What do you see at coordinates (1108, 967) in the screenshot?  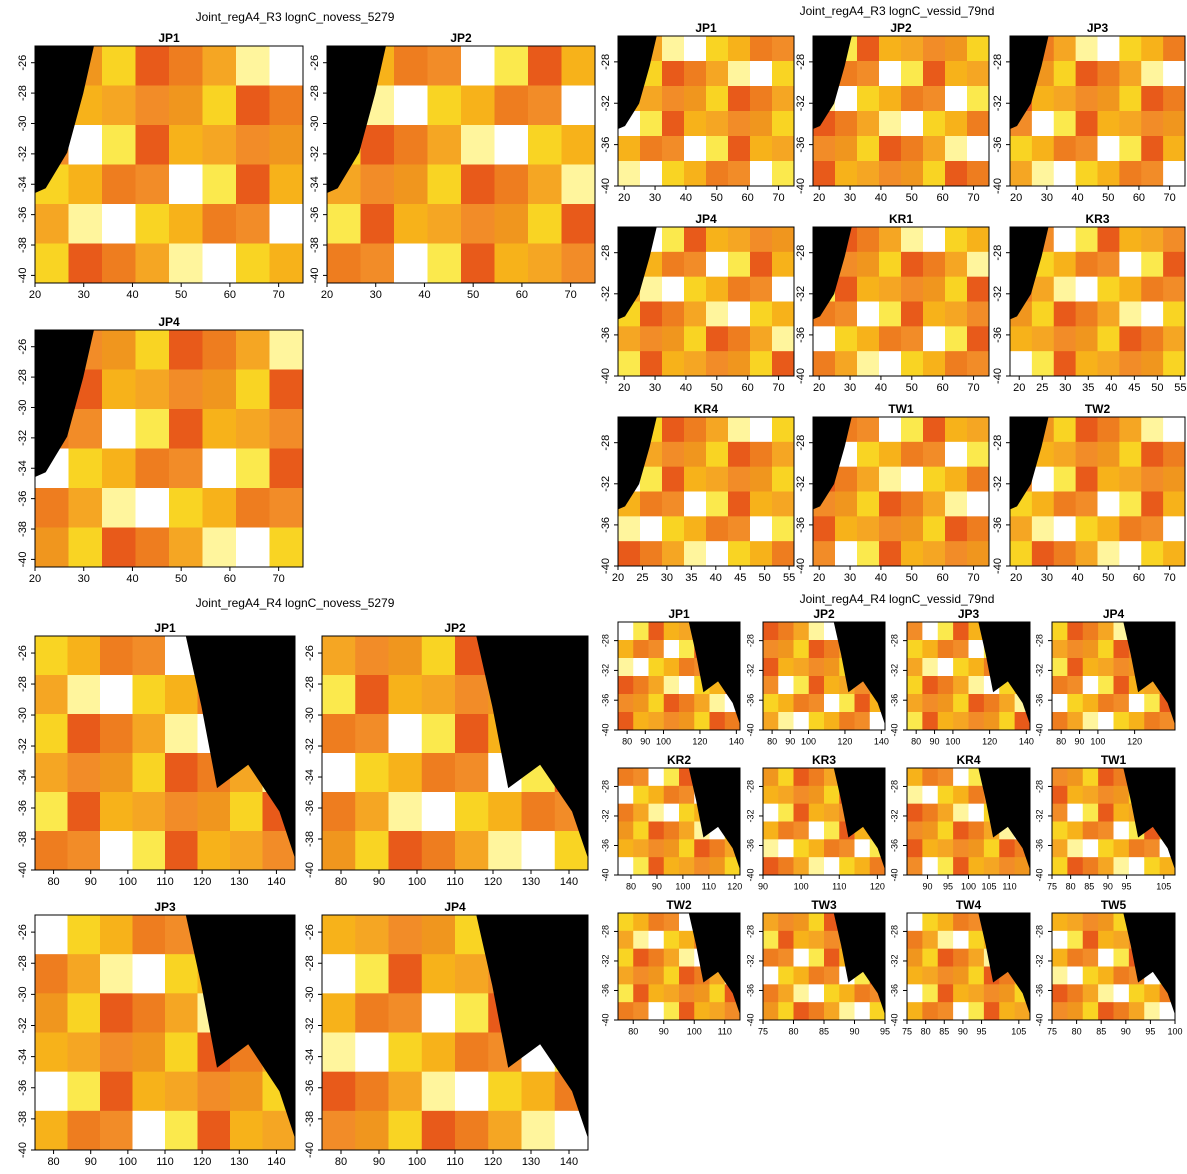 I see `panel: TW5 75 80 85 90 95 100 -28 -32 -36 -40` at bounding box center [1108, 967].